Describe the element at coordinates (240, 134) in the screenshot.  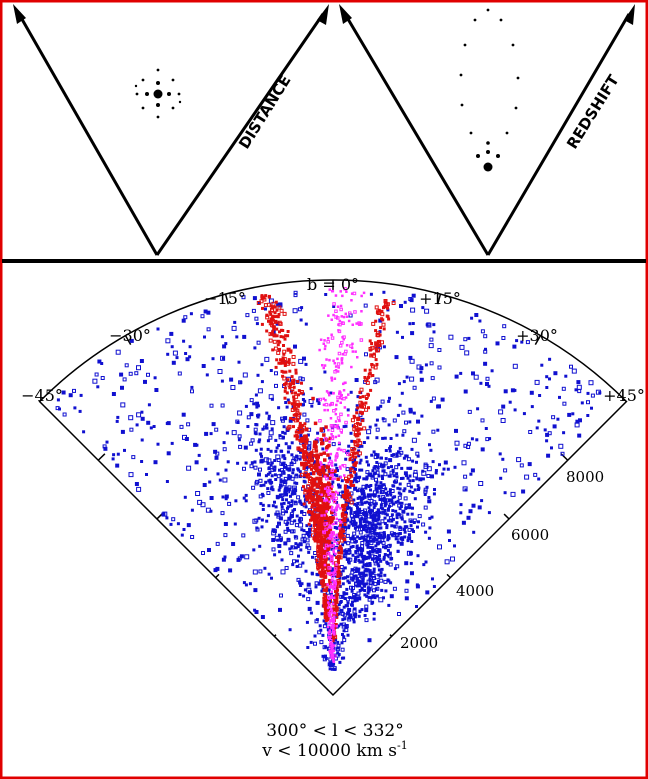
I see `distance-right-arm` at that location.